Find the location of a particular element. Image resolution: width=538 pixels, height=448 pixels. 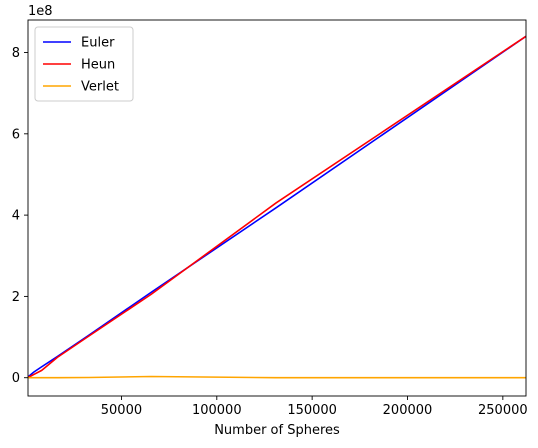

legend-box is located at coordinates (84, 64).